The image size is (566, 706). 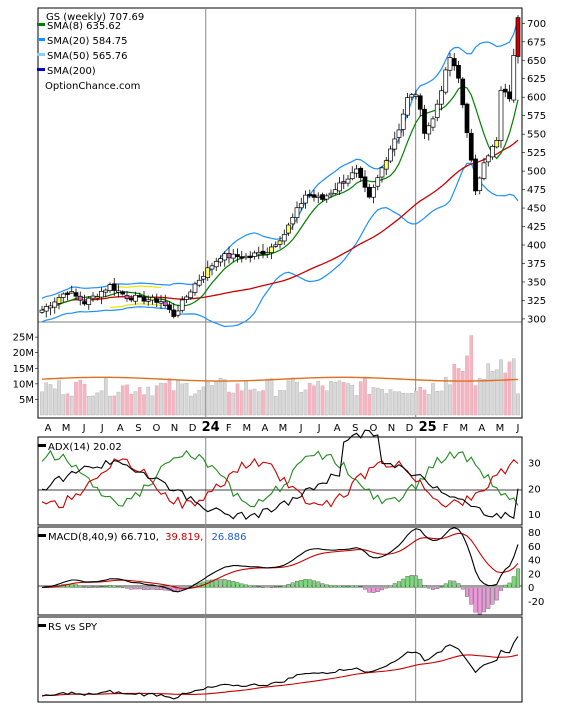 I want to click on year-label: 25, so click(x=428, y=427).